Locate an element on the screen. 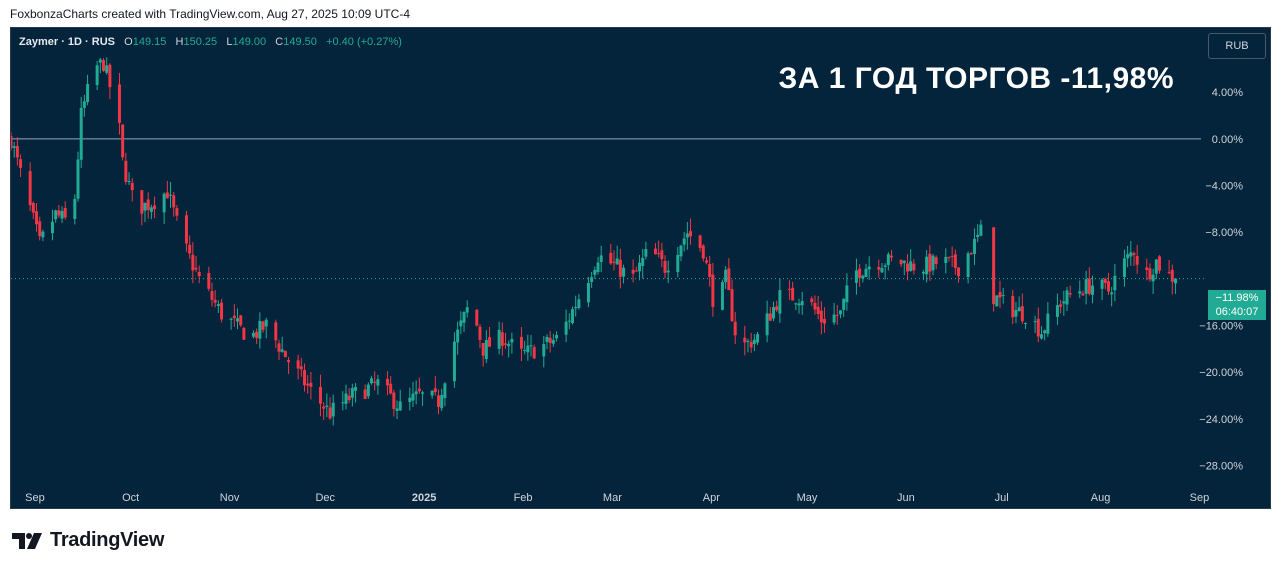  legend-low-key: L is located at coordinates (229, 42).